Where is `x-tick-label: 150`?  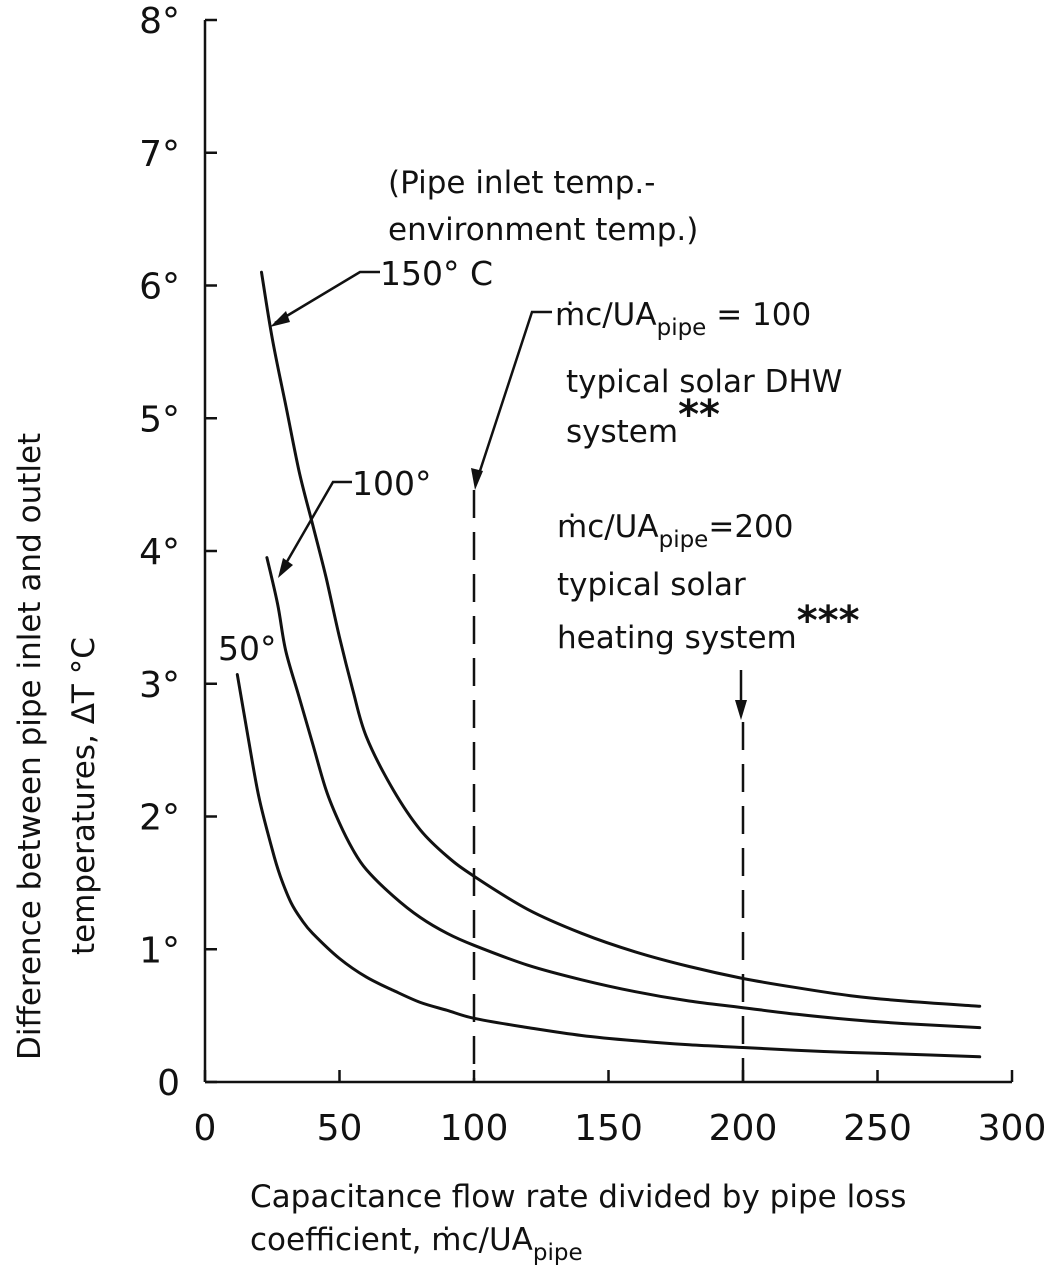
x-tick-label: 150 is located at coordinates (608, 1128).